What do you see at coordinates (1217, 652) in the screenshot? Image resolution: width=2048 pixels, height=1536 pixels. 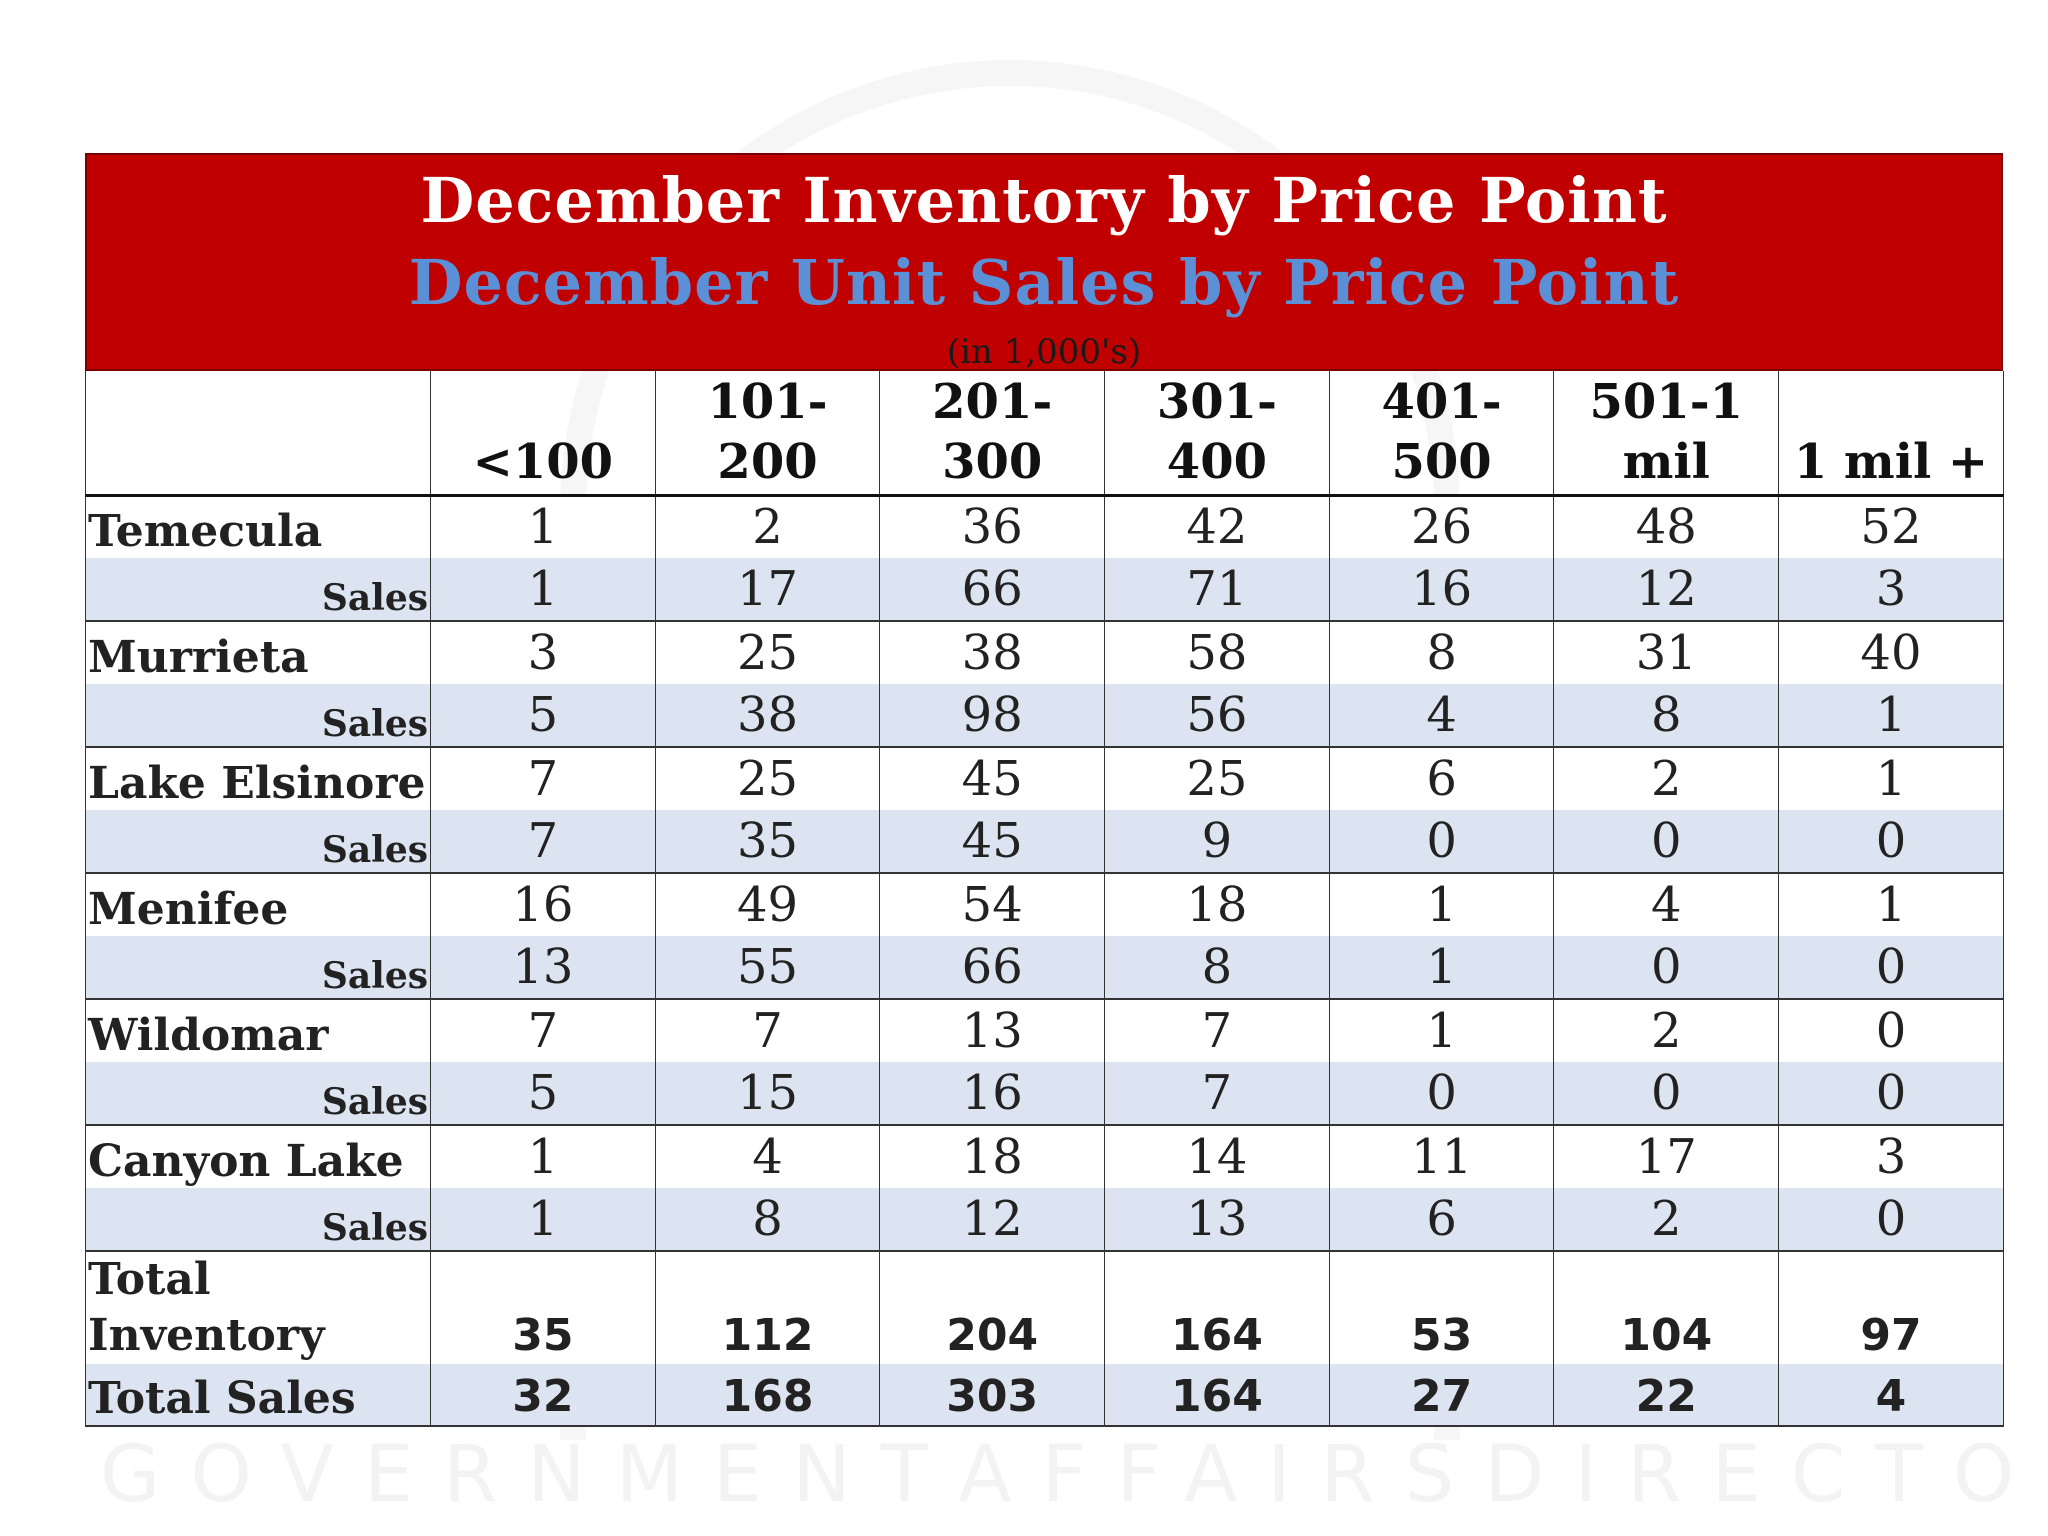 I see `inventory-cell: 58` at bounding box center [1217, 652].